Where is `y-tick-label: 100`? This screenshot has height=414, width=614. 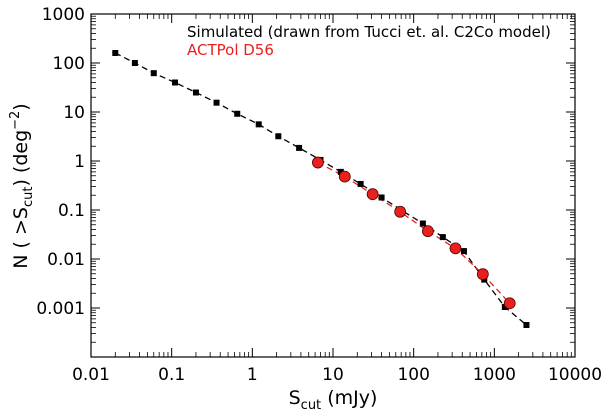
y-tick-label: 100 is located at coordinates (69, 64).